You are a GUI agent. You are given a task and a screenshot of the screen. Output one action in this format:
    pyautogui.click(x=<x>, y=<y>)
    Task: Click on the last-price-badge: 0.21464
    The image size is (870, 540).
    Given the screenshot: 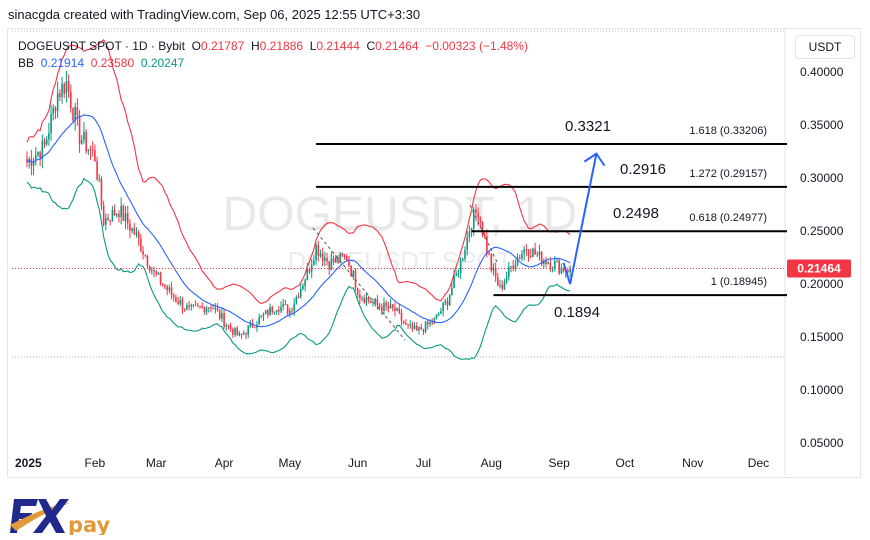 What is the action you would take?
    pyautogui.click(x=431, y=268)
    